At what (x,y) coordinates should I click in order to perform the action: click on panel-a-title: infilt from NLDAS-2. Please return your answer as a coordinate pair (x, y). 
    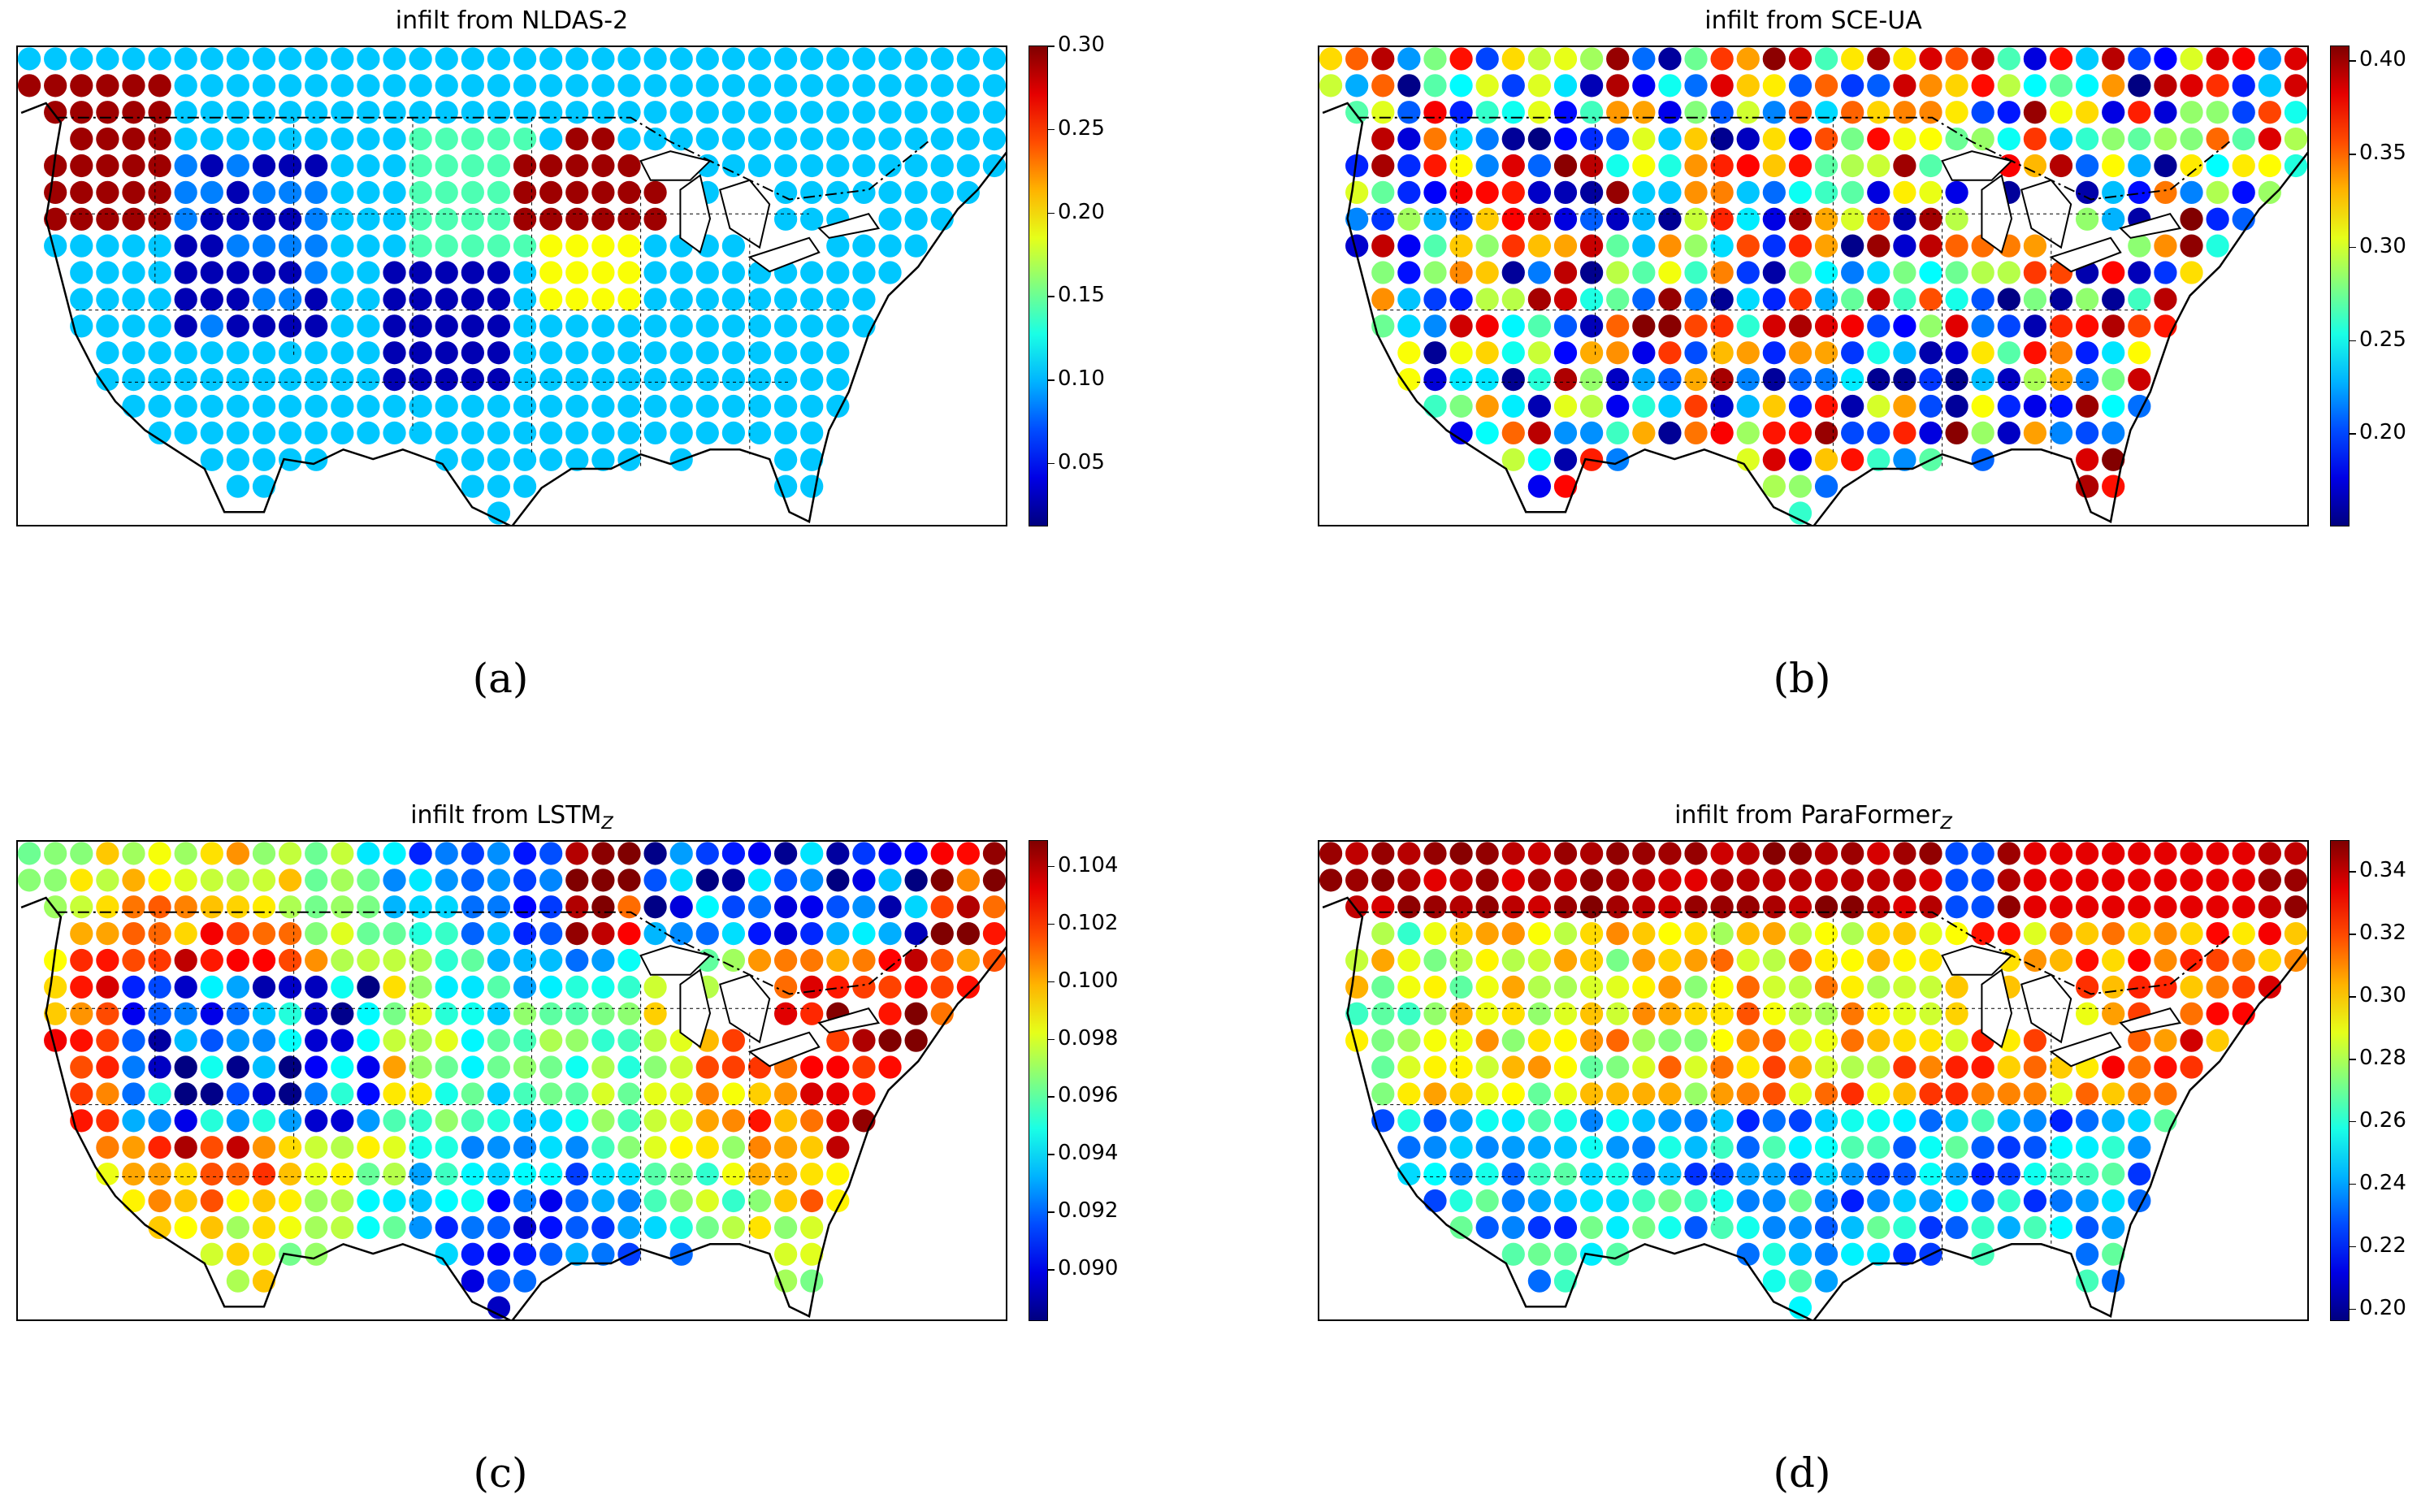
    Looking at the image, I should click on (512, 20).